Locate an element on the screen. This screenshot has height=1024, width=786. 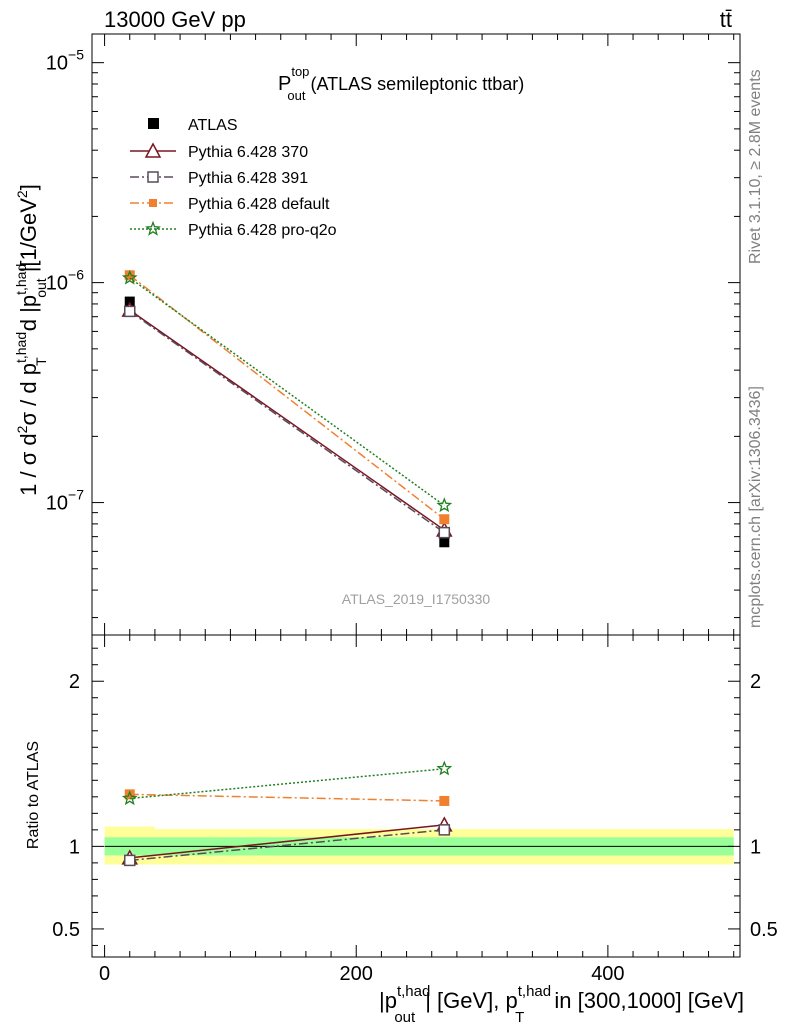
x-tick-label: 200 is located at coordinates (356, 974).